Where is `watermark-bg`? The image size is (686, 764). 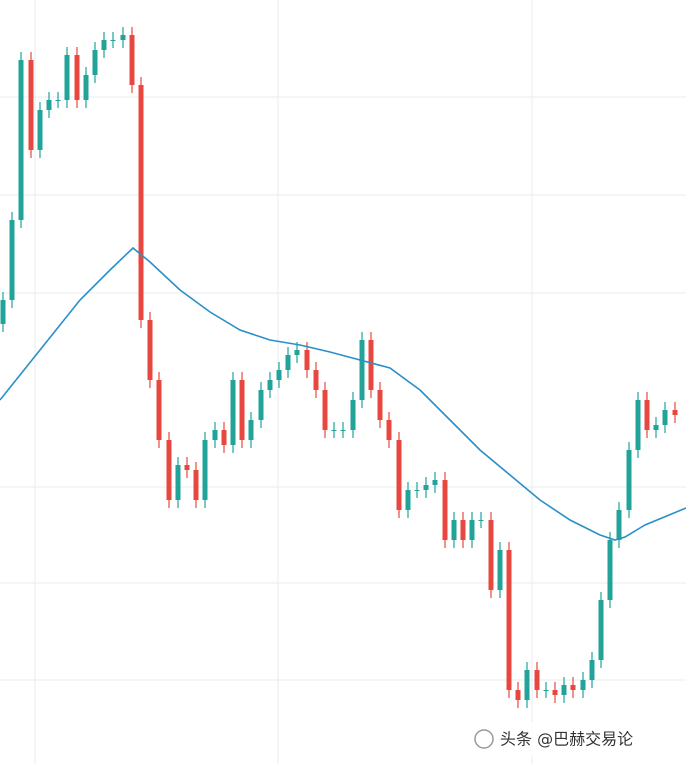 watermark-bg is located at coordinates (573, 739).